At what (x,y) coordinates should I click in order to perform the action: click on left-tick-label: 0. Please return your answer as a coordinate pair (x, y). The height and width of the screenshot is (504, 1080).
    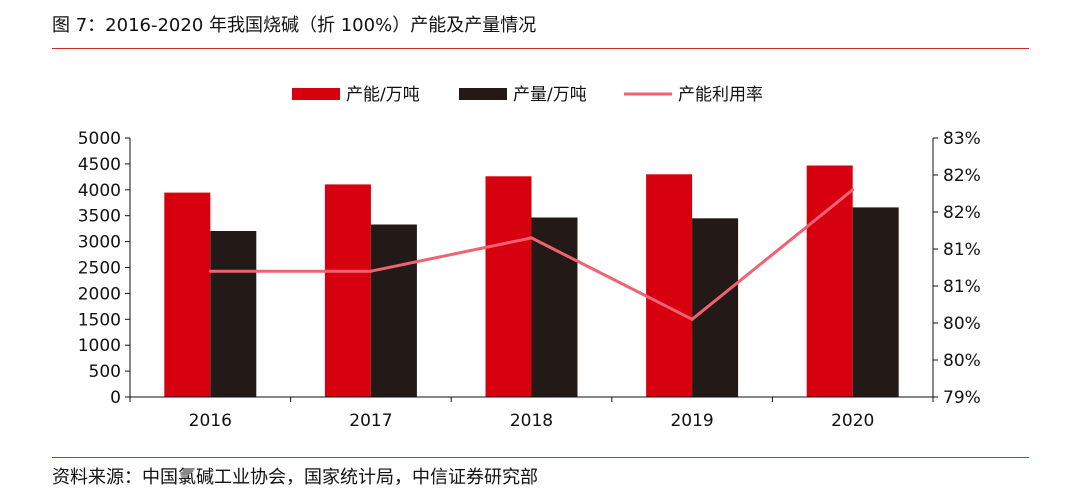
    Looking at the image, I should click on (115, 398).